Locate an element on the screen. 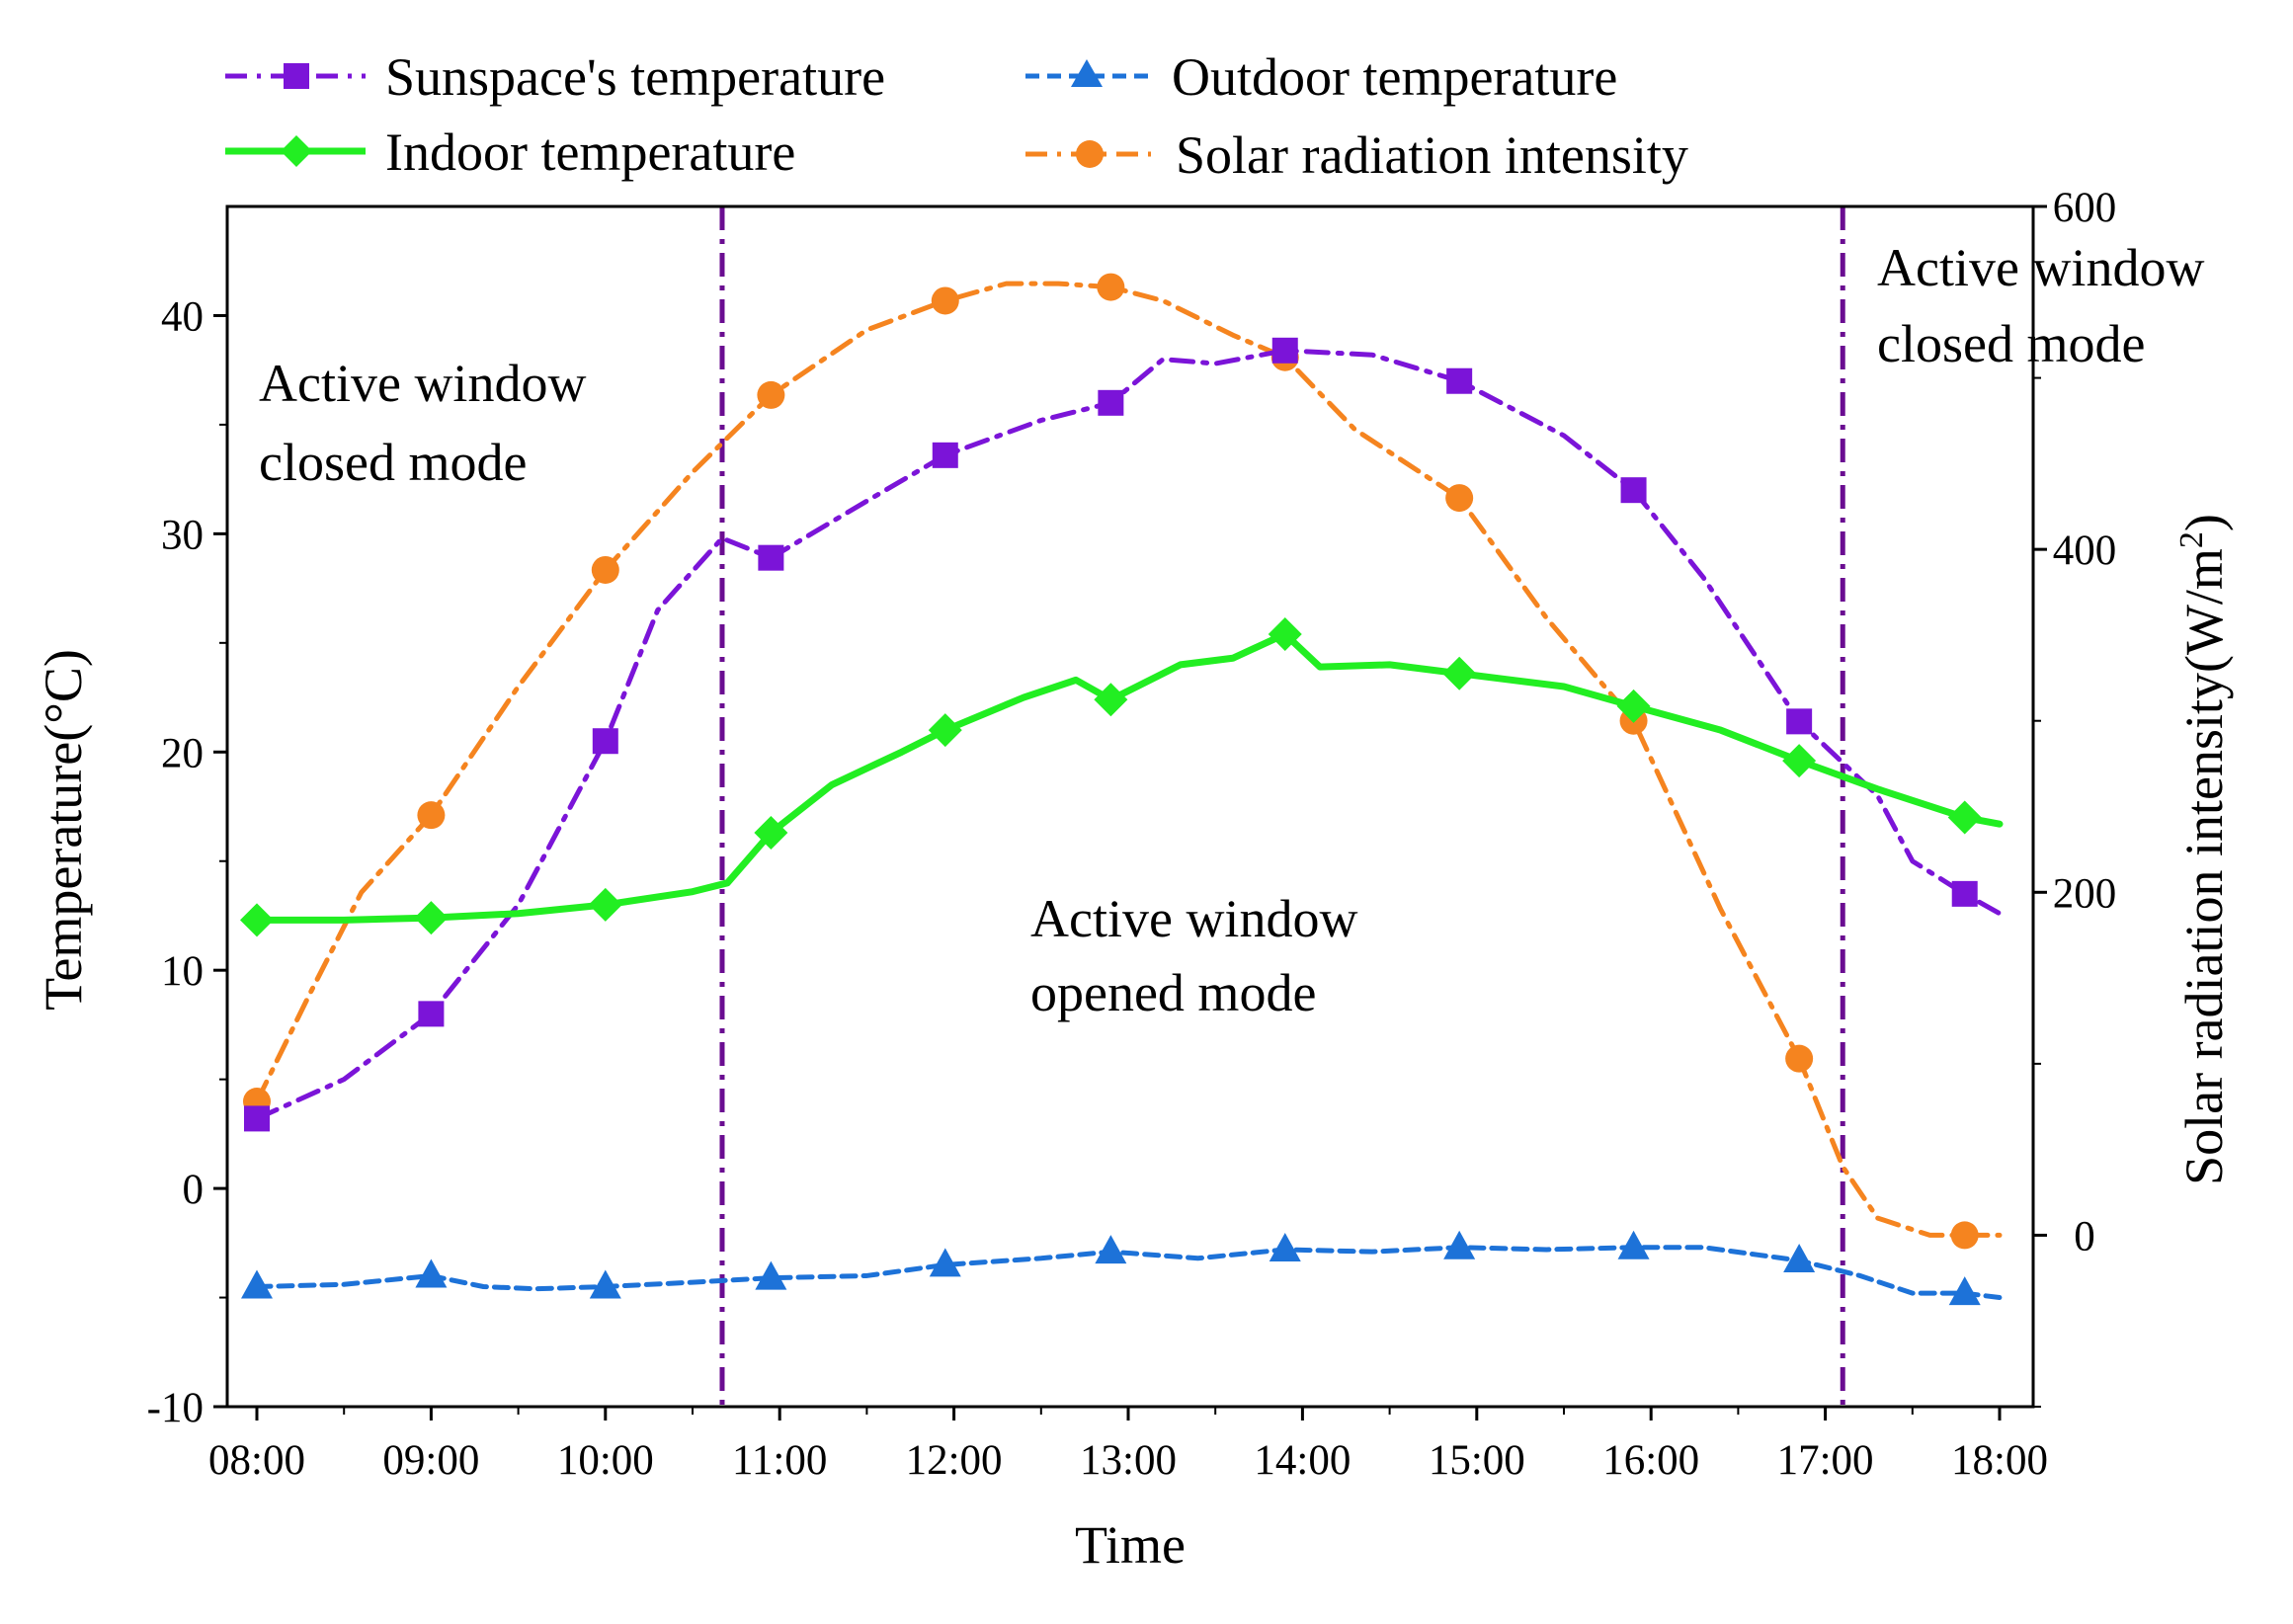 This screenshot has width=2293, height=1624. legend-swatch-sunspace-marker is located at coordinates (297, 76).